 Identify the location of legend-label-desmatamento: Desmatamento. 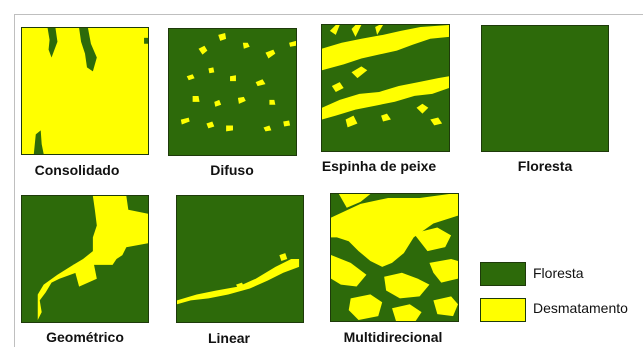
(580, 308).